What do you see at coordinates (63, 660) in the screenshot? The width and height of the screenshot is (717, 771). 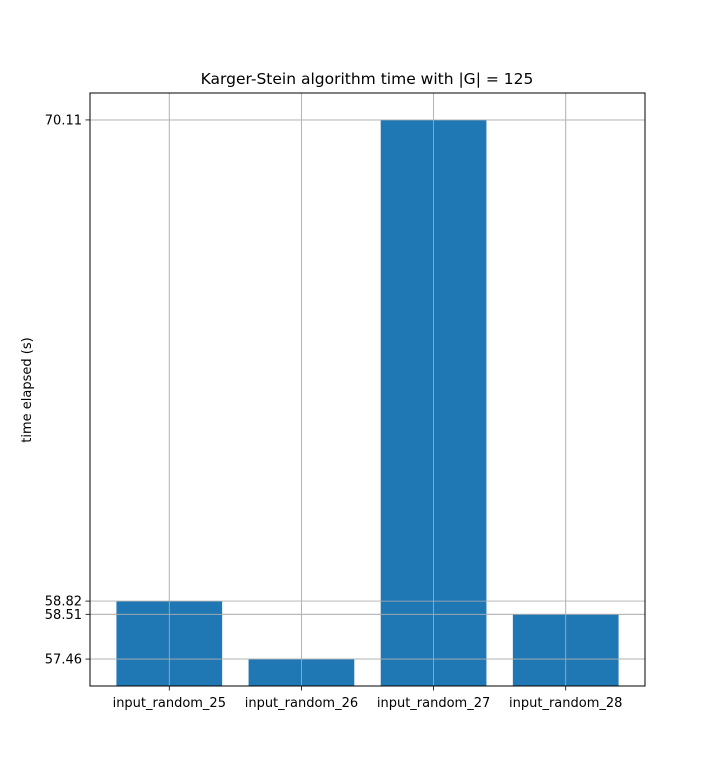 I see `y-tick-label: 57.46` at bounding box center [63, 660].